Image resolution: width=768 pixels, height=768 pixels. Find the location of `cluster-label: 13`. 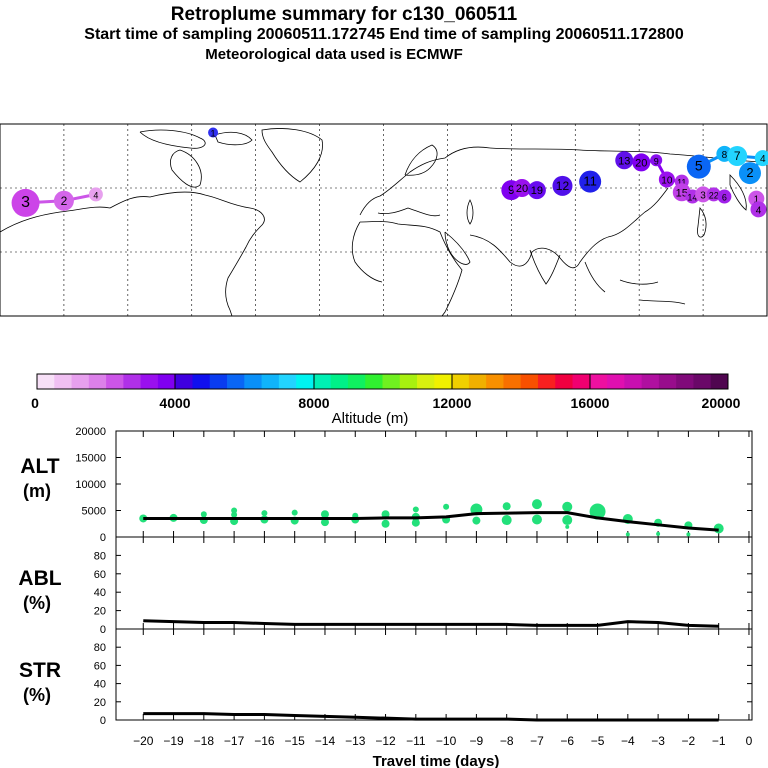

cluster-label: 13 is located at coordinates (624, 161).